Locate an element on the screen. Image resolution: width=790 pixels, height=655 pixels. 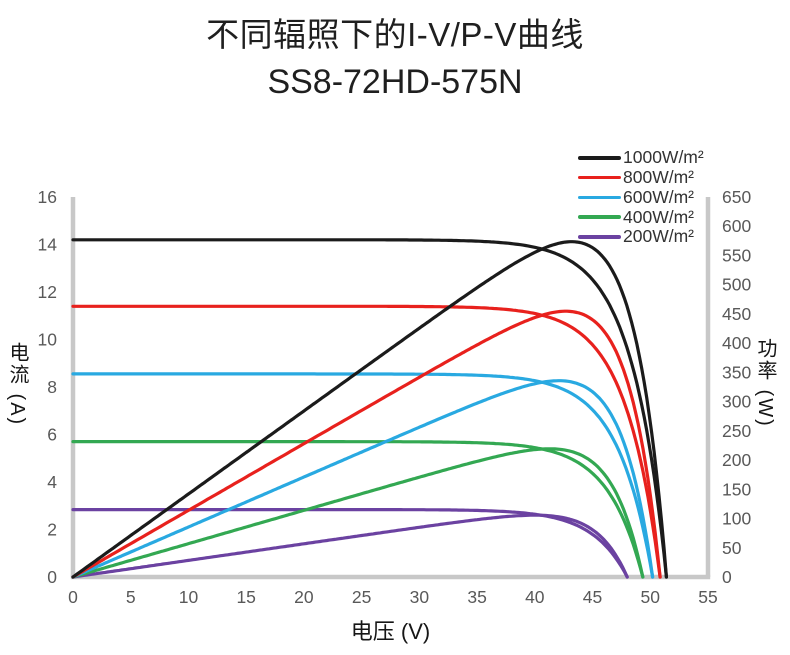
legend-label-800: 800W/m² is located at coordinates (658, 176).